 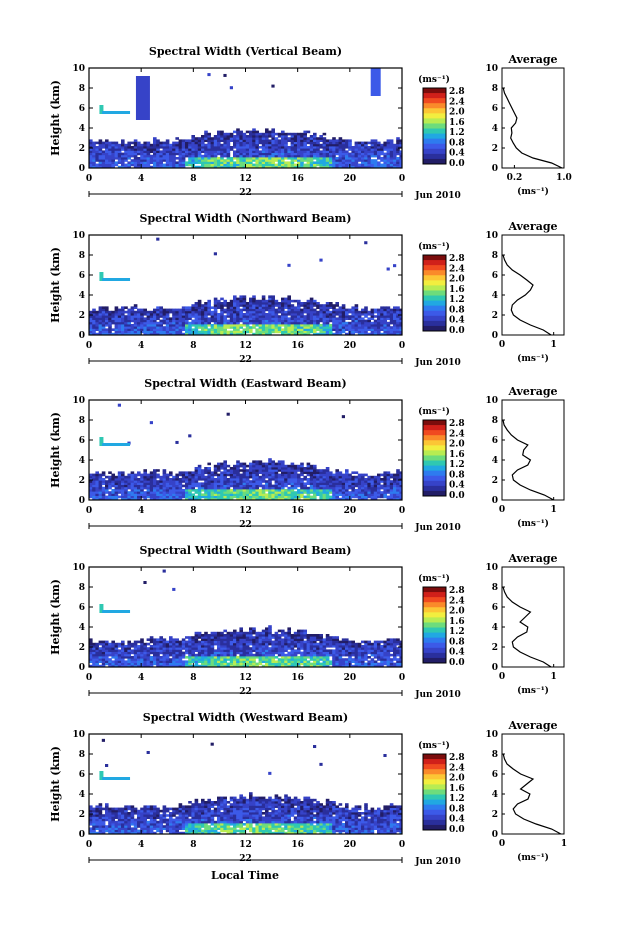 I want to click on y-tick-label: 2, so click(x=82, y=149).